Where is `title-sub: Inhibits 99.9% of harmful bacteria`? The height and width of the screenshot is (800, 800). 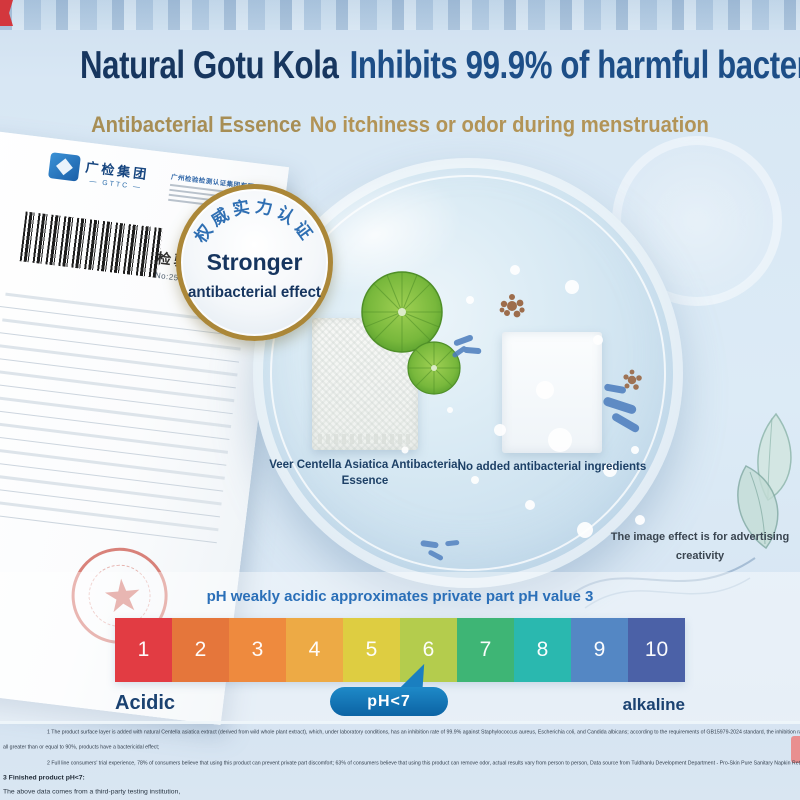 title-sub: Inhibits 99.9% of harmful bacteria is located at coordinates (574, 65).